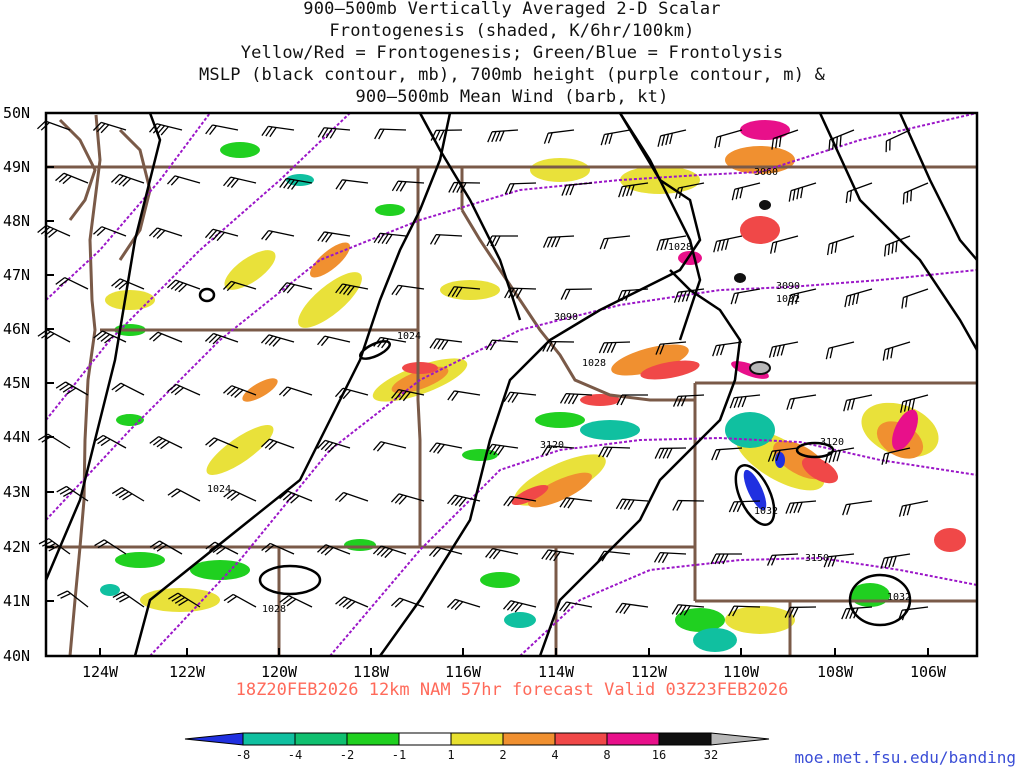 The image size is (1024, 768). Describe the element at coordinates (555, 755) in the screenshot. I see `colorbar-label: 4` at that location.